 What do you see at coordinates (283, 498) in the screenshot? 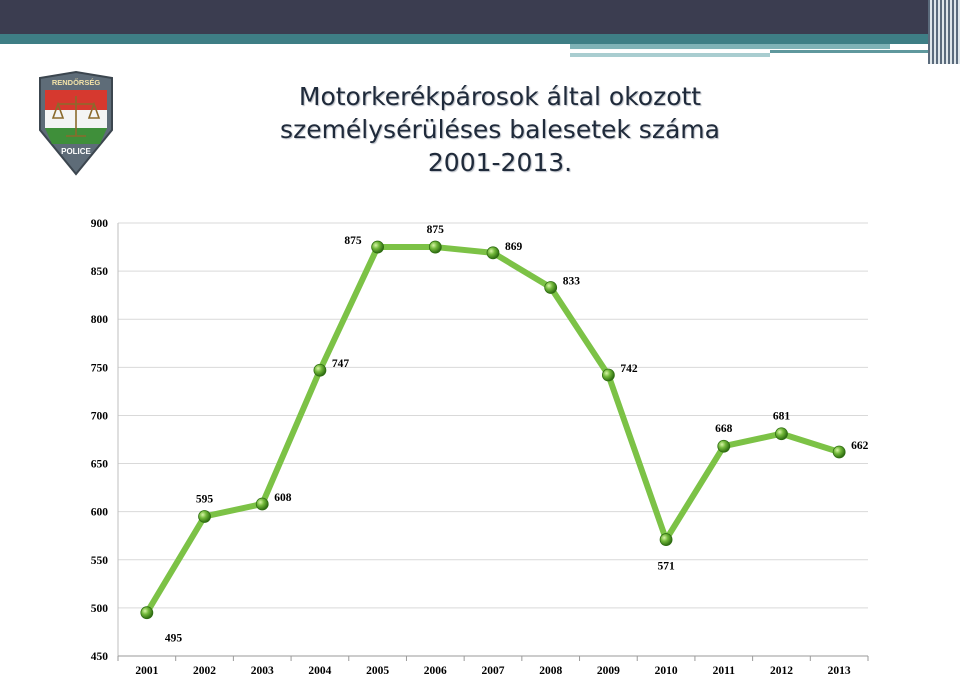
I see `data-label: 608` at bounding box center [283, 498].